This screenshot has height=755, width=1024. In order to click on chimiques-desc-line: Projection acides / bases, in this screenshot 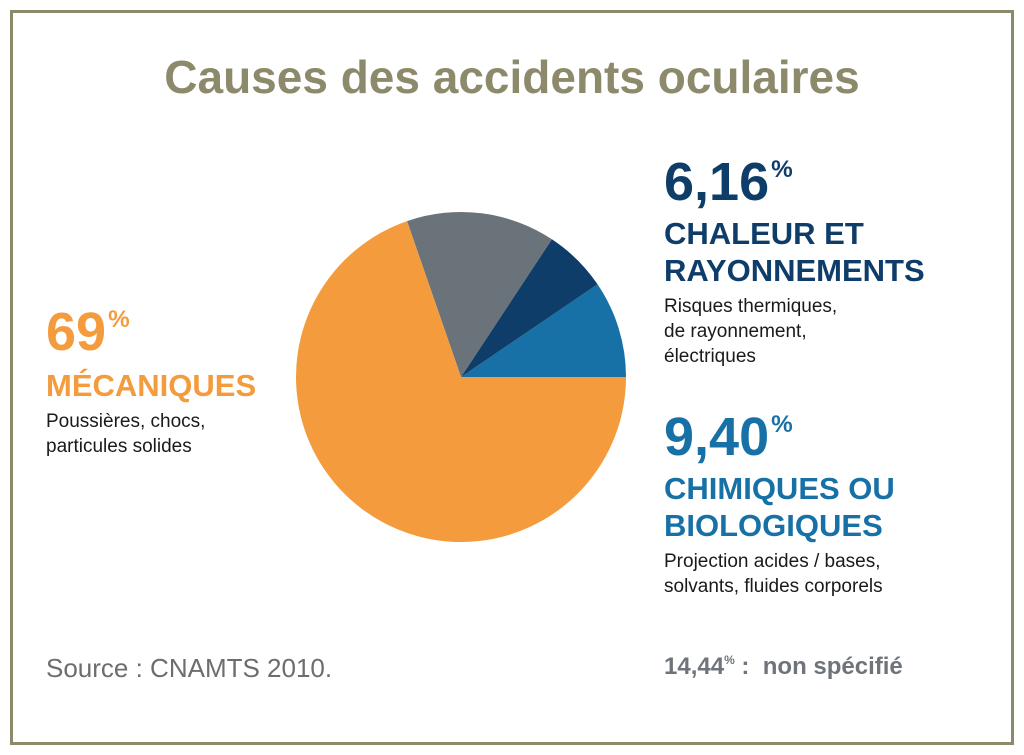, I will do `click(772, 562)`.